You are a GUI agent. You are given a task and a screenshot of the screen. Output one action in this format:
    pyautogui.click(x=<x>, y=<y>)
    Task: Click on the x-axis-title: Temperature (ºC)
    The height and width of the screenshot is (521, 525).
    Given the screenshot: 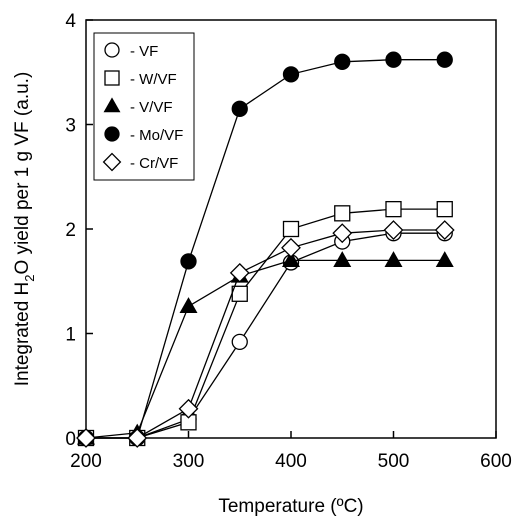 What is the action you would take?
    pyautogui.click(x=290, y=506)
    